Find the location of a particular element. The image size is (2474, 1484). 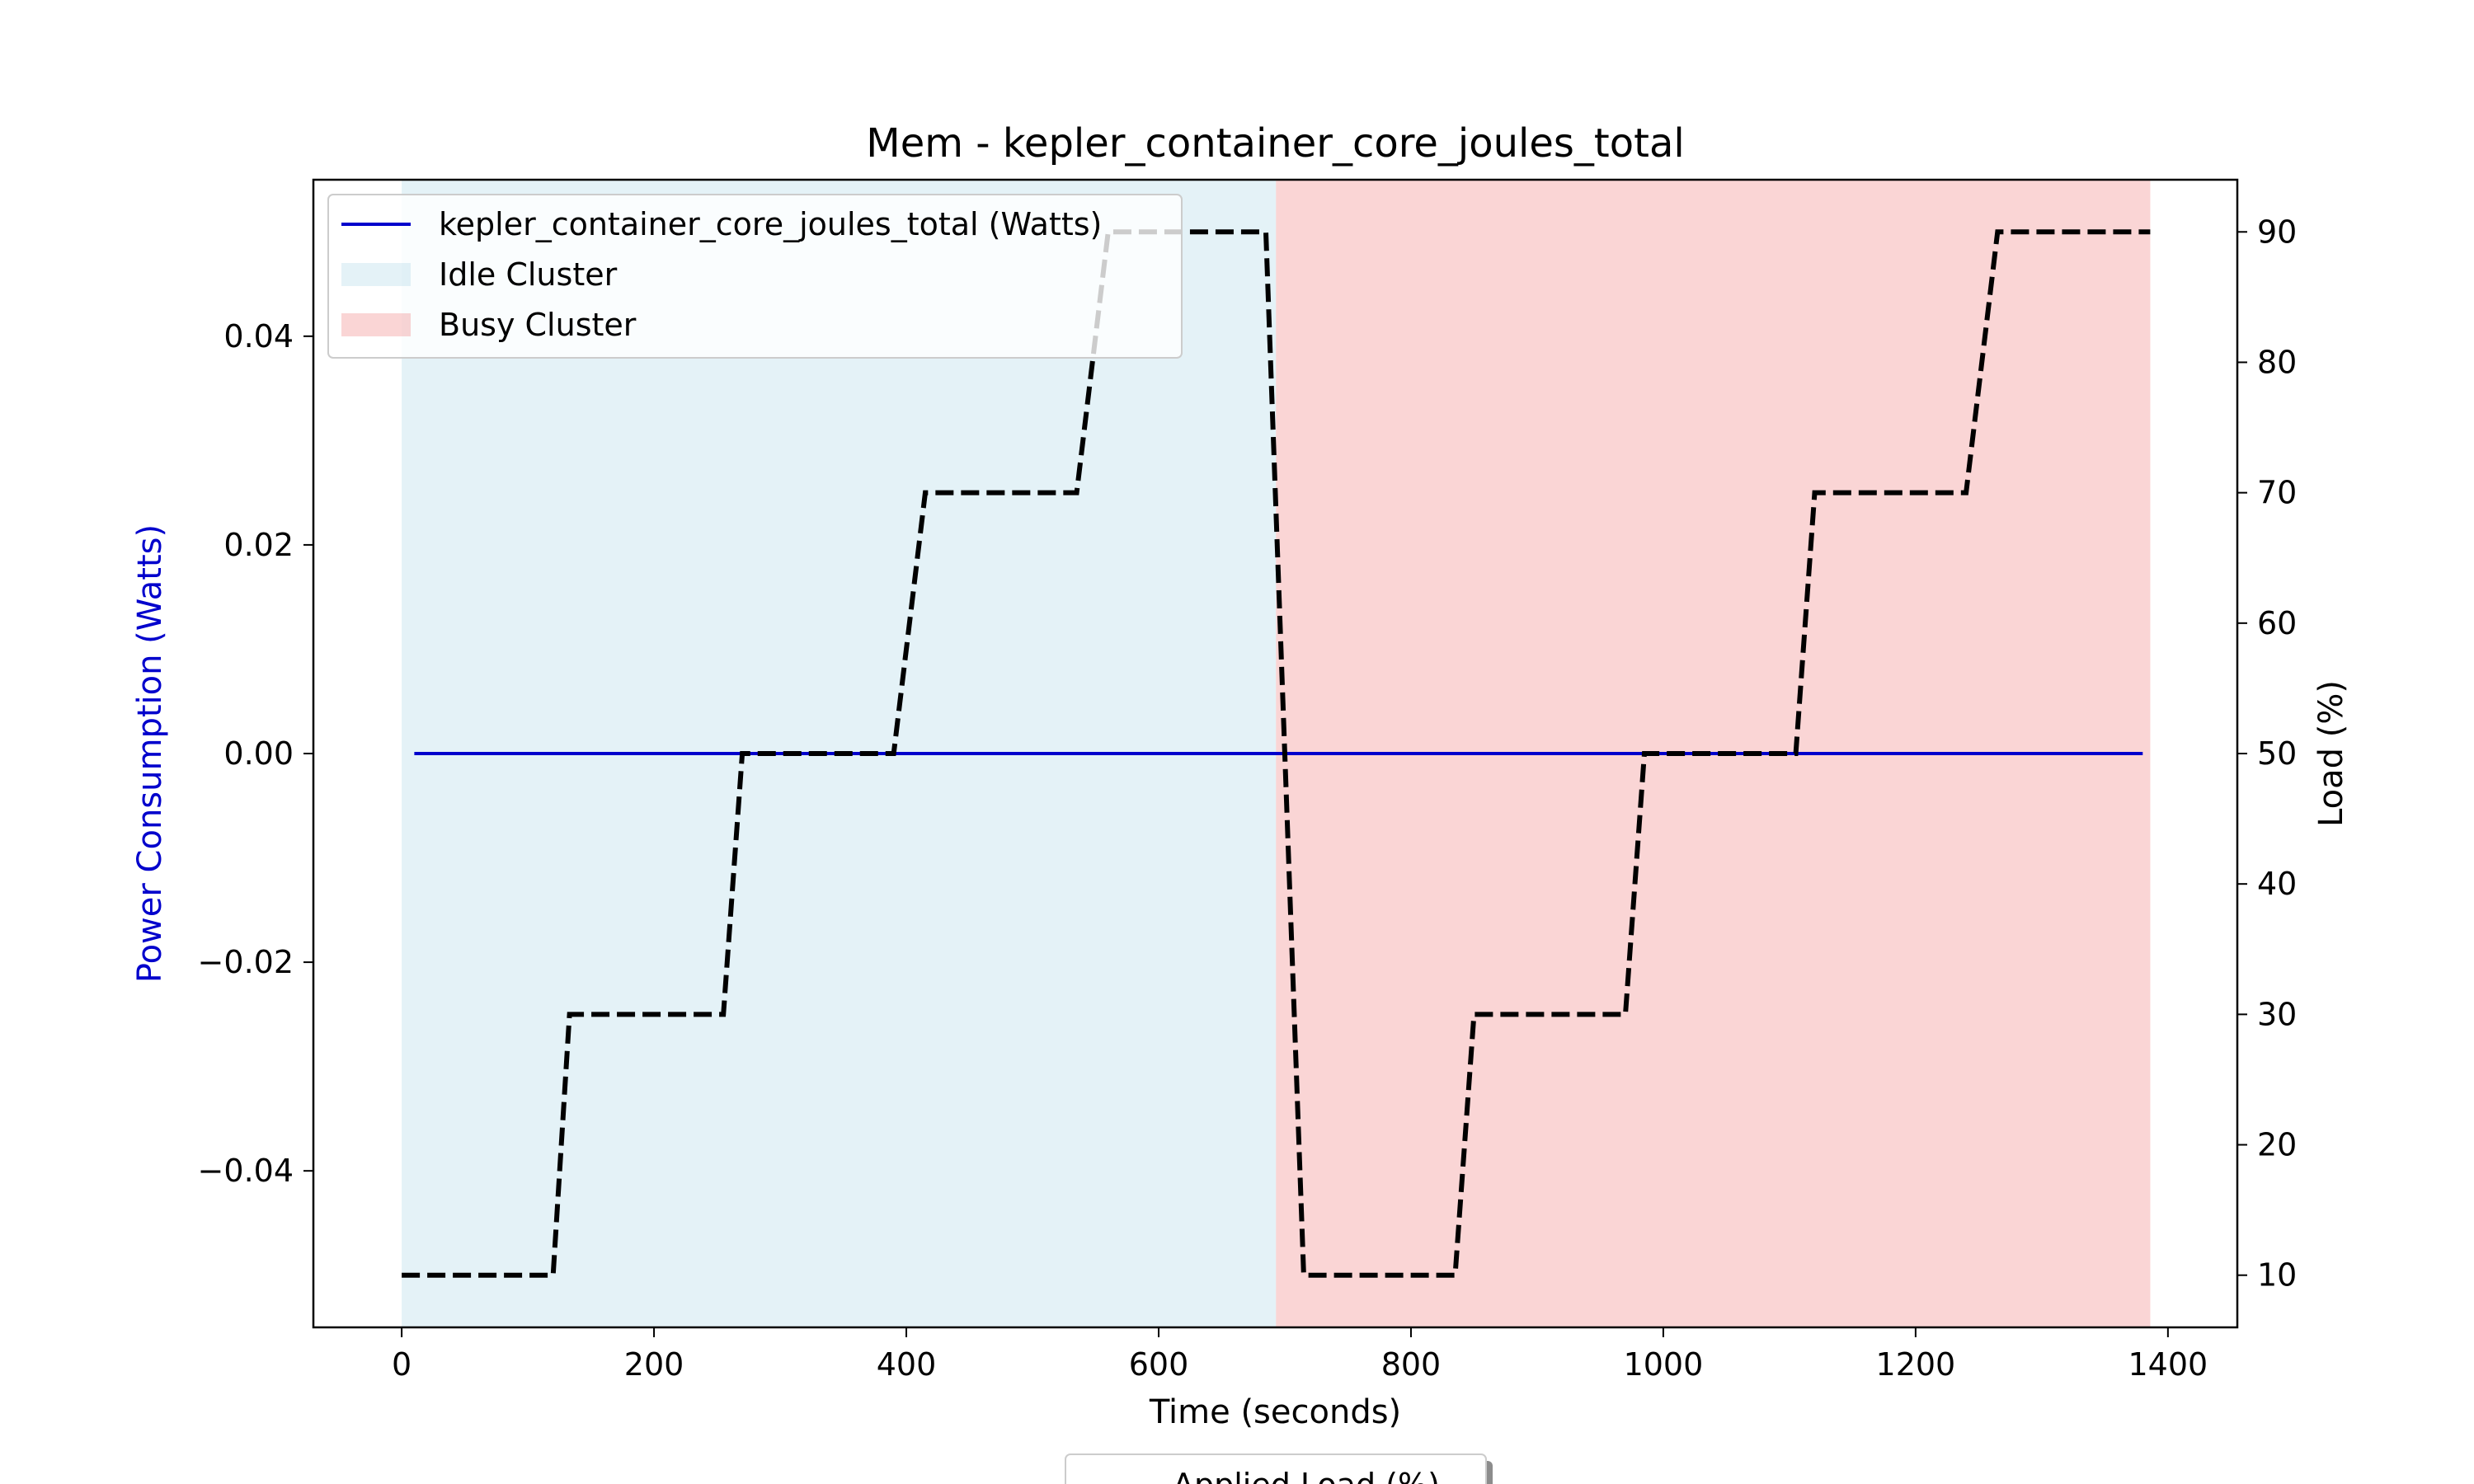

legend-entry-label: Busy Cluster is located at coordinates (538, 325).